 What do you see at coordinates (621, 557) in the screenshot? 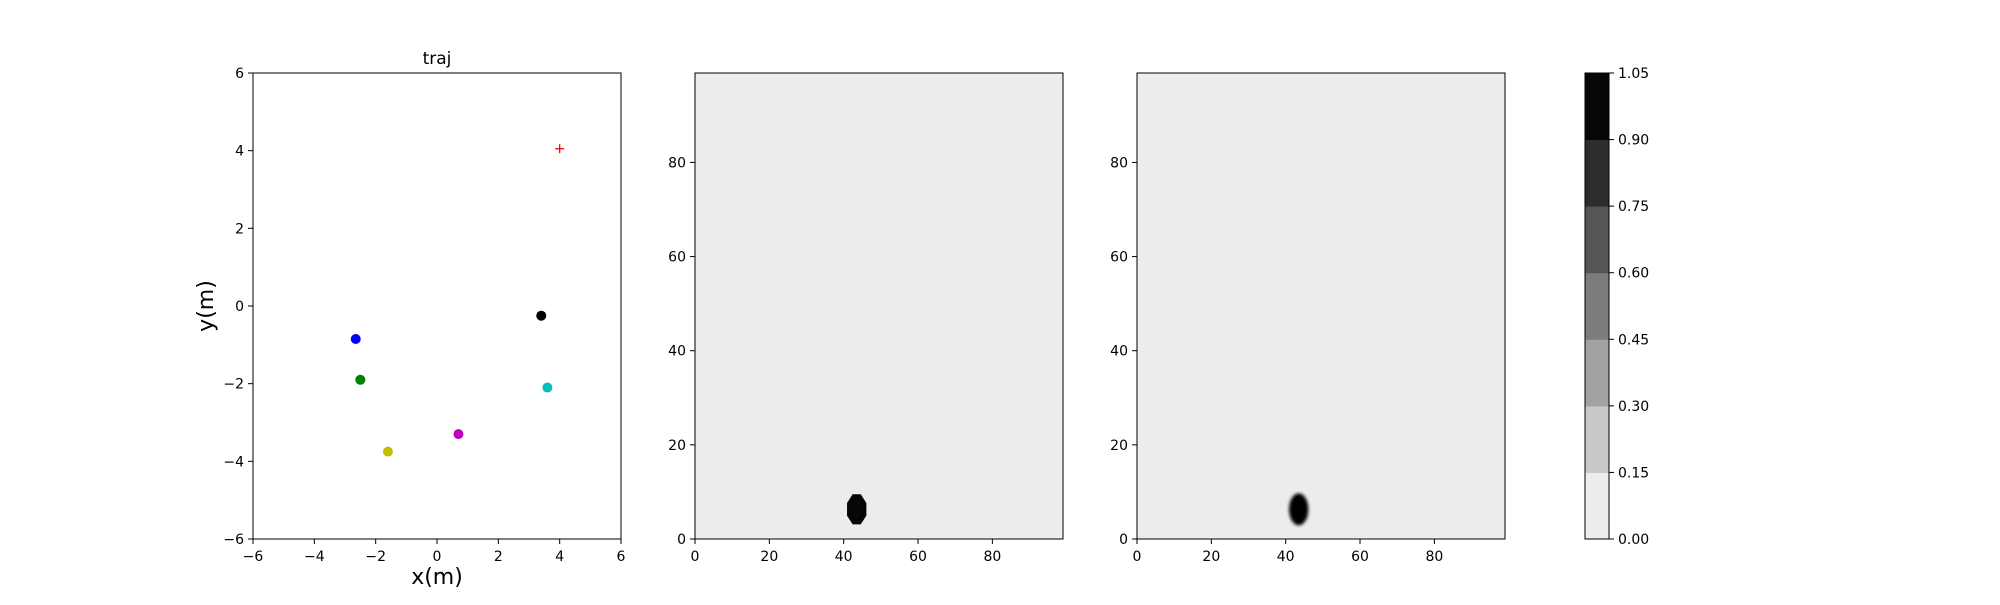
I see `traj-x-tick-label: 6` at bounding box center [621, 557].